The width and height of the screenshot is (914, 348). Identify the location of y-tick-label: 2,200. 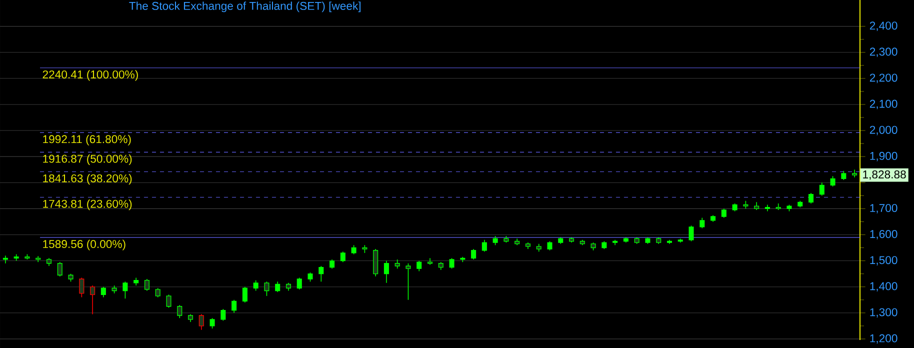
(884, 79).